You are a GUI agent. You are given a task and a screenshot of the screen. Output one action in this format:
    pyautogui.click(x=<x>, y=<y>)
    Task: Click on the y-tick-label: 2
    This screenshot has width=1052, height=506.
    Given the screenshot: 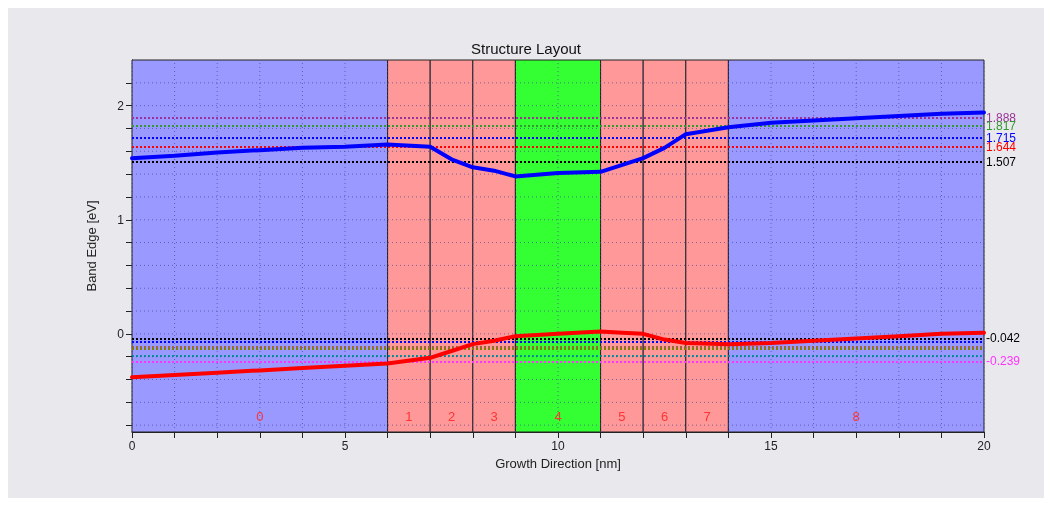 What is the action you would take?
    pyautogui.click(x=121, y=105)
    